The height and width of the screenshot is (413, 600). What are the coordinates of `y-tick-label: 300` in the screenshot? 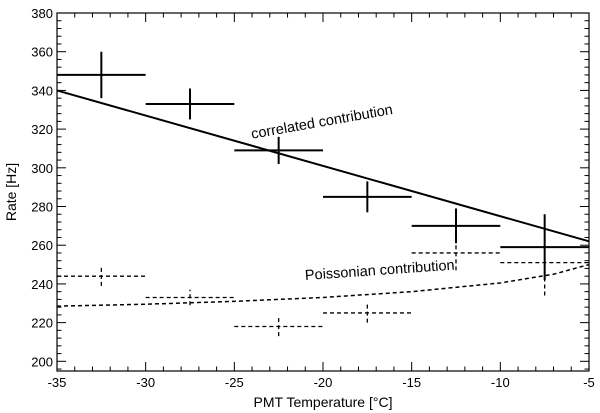 It's located at (42, 168).